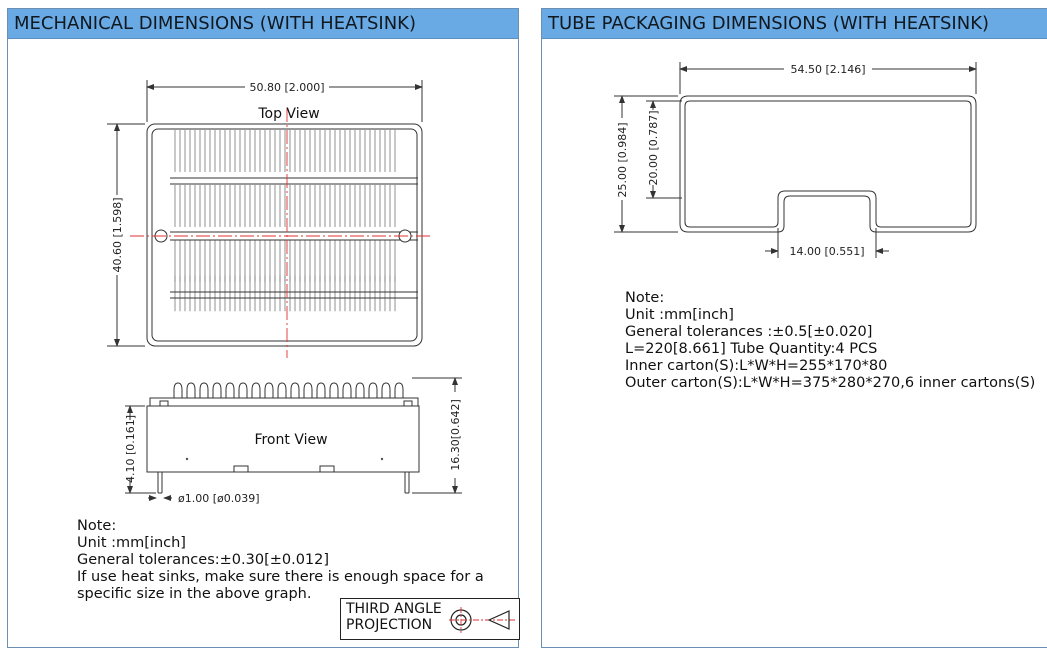 The width and height of the screenshot is (1047, 648). I want to click on tube-width-dimension: 54.50 [2.146], so click(827, 69).